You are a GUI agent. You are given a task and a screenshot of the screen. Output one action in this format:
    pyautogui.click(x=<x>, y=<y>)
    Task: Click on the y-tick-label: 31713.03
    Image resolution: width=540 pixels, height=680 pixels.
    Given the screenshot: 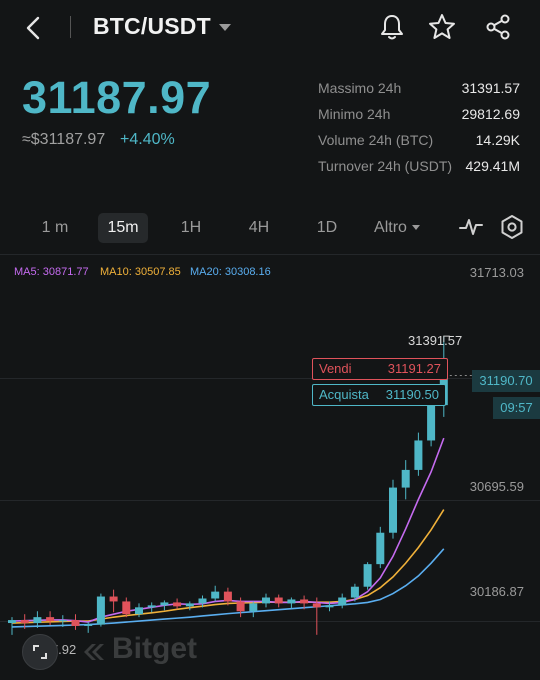 What is the action you would take?
    pyautogui.click(x=496, y=272)
    